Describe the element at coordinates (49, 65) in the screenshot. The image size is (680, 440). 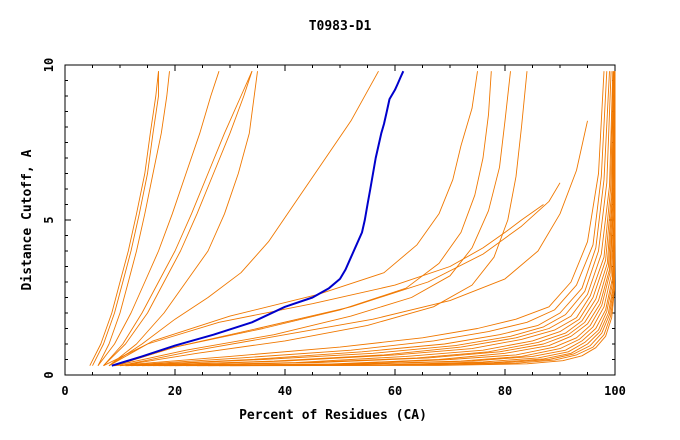
I see `y-tick-label: 10` at that location.